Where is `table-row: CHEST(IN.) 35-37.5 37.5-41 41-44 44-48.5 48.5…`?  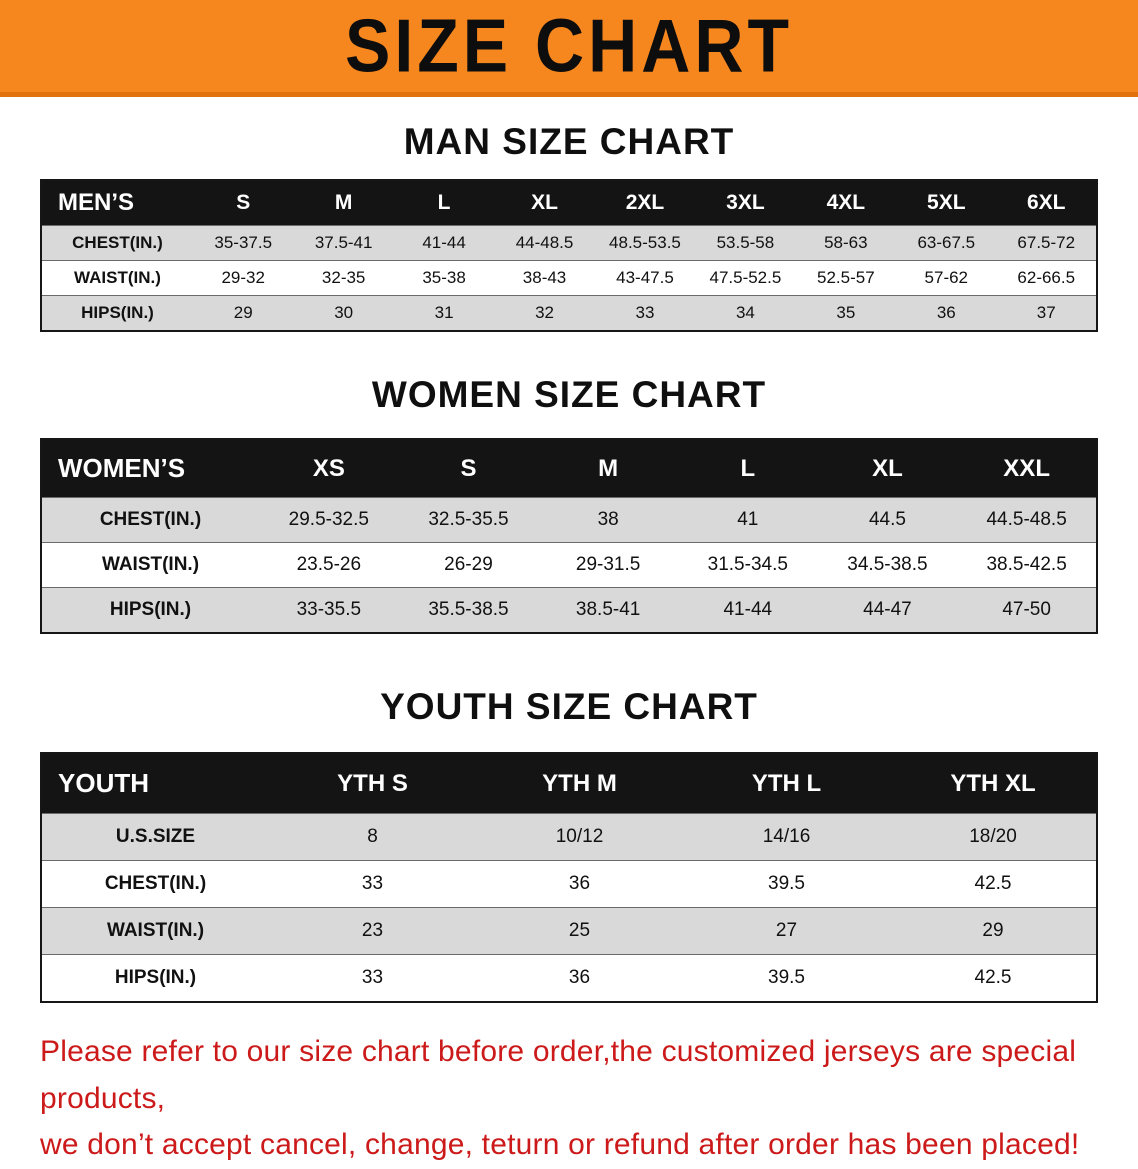
table-row: CHEST(IN.) 35-37.5 37.5-41 41-44 44-48.5 48.5… is located at coordinates (569, 243).